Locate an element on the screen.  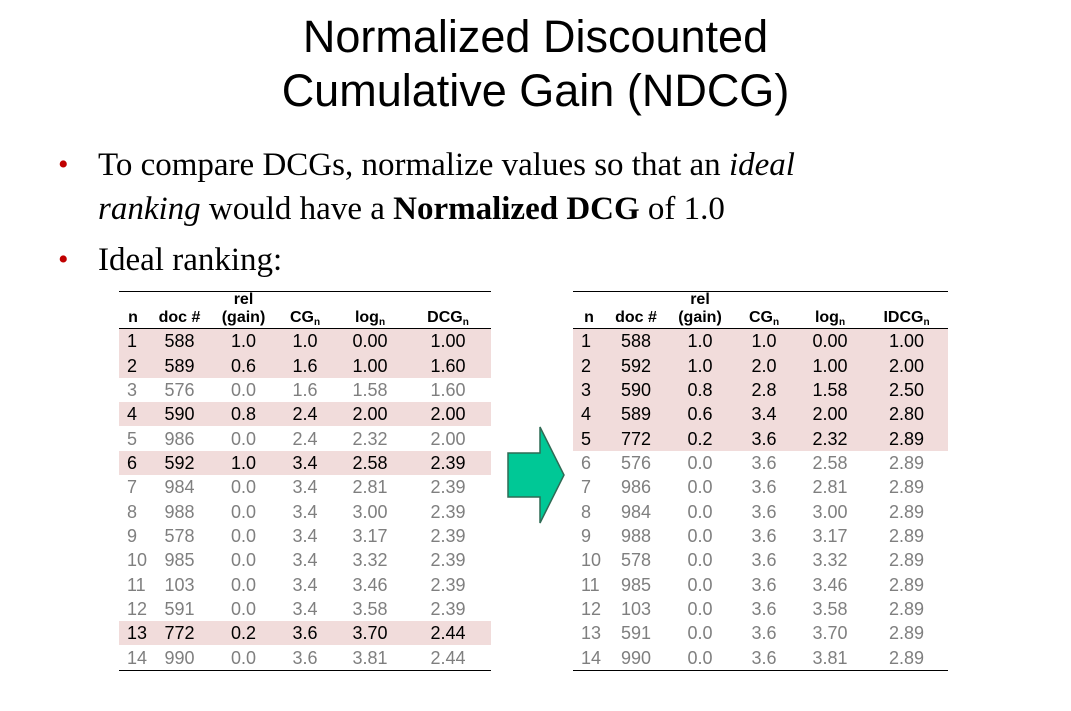
table-row: 4 589 0.6 3.4 2.00 2.80 is located at coordinates (760, 414).